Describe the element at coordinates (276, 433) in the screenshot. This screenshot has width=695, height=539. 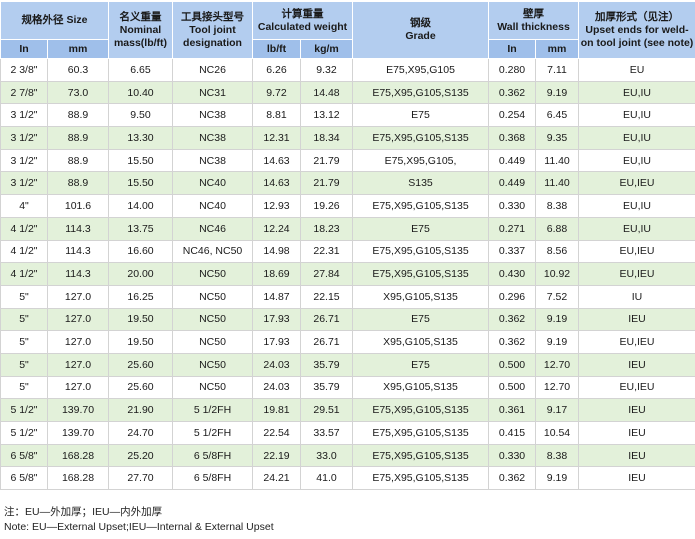
I see `table-cell: 22.54` at that location.